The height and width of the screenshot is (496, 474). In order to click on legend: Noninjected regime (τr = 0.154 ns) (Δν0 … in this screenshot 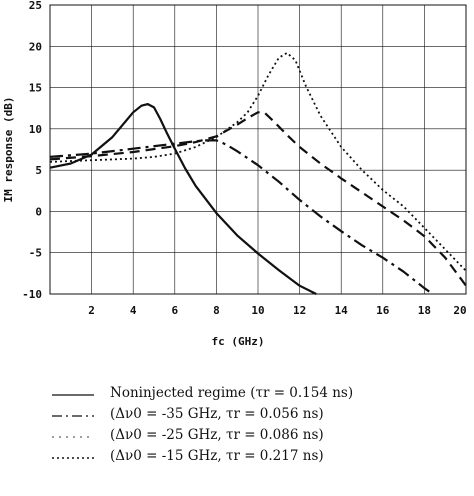, I will do `click(257, 427)`.